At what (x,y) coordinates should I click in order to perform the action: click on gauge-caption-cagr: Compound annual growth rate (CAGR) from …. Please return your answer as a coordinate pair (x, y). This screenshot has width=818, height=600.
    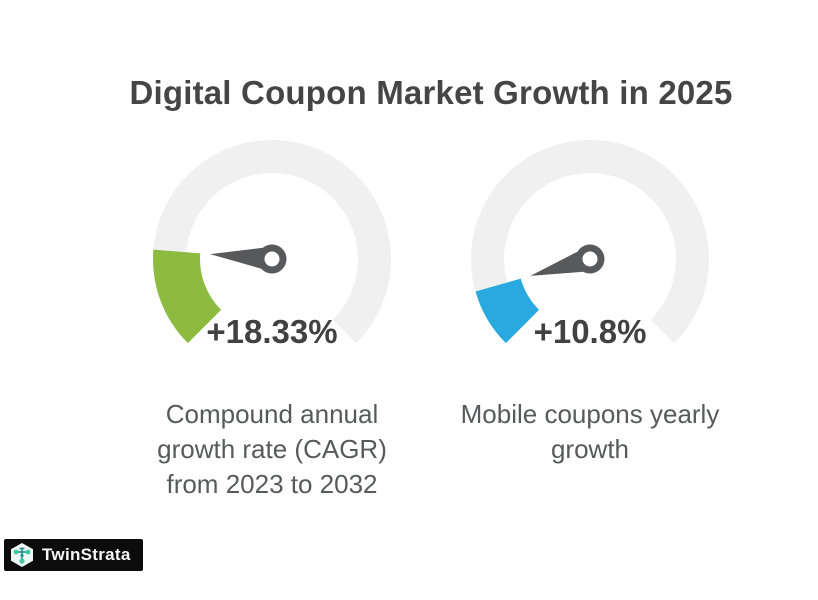
    Looking at the image, I should click on (272, 449).